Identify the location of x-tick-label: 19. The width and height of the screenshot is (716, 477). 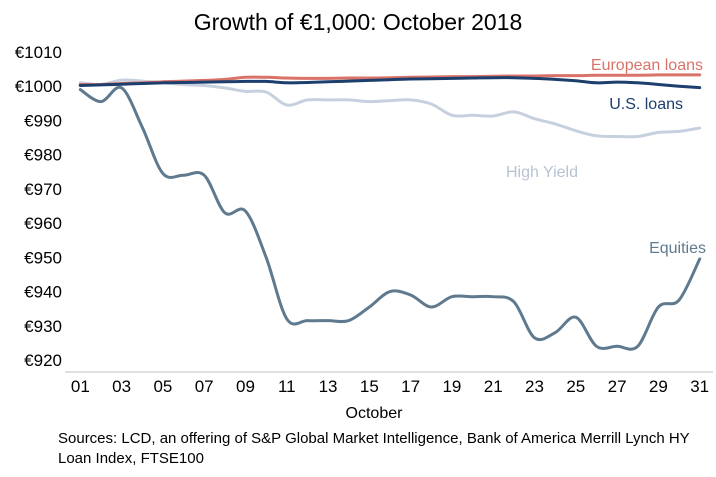
(451, 386).